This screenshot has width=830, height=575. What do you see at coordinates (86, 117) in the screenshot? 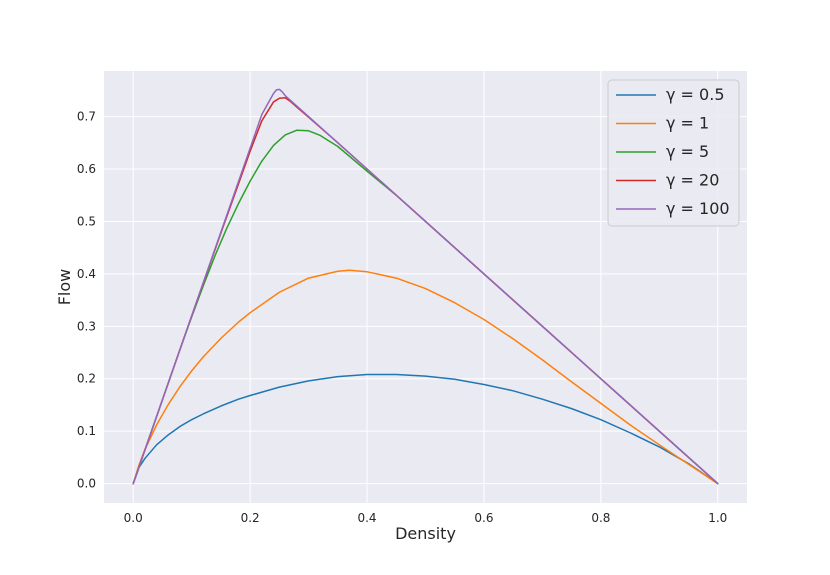
I see `y-tick-label: 0.7` at bounding box center [86, 117].